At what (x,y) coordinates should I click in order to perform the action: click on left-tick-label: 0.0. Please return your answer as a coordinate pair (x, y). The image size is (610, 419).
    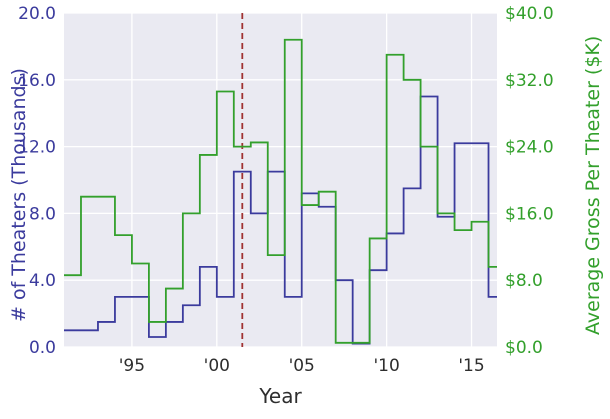
    Looking at the image, I should click on (42, 348).